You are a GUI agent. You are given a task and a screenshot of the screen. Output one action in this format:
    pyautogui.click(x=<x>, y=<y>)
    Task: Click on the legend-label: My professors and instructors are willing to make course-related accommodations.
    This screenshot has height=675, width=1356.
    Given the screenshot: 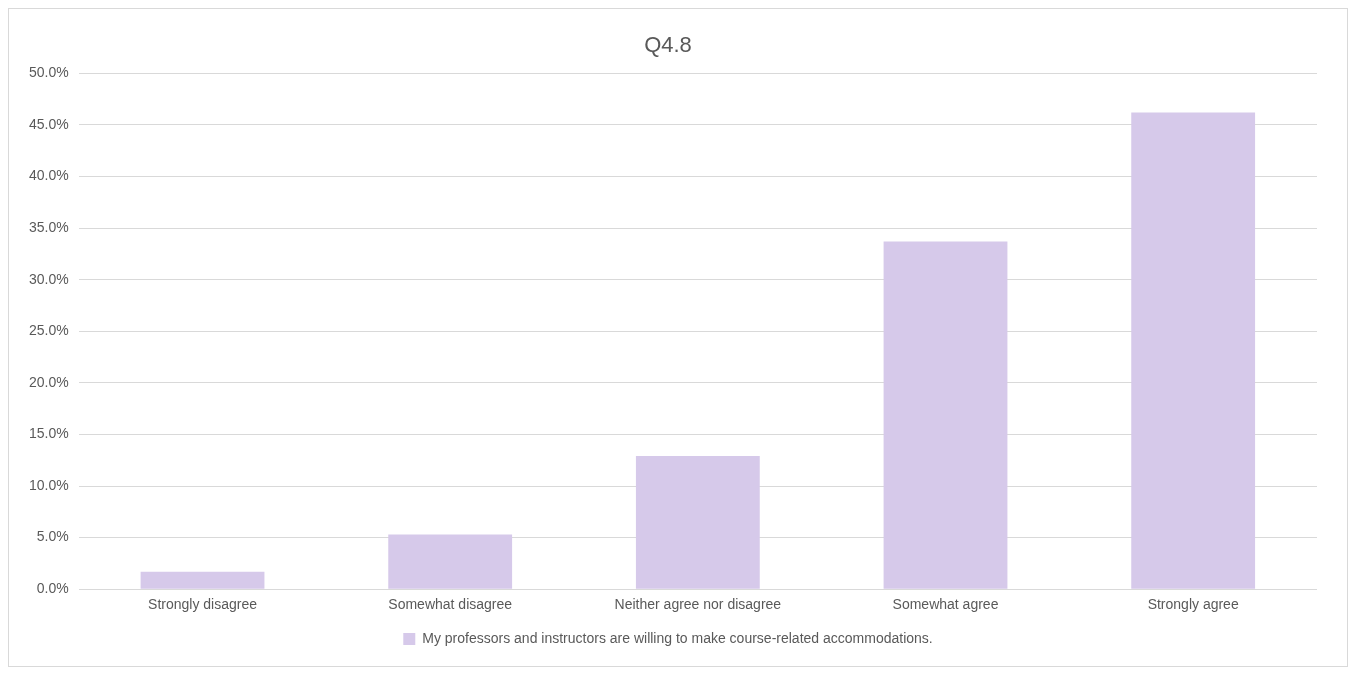 What is the action you would take?
    pyautogui.click(x=677, y=637)
    